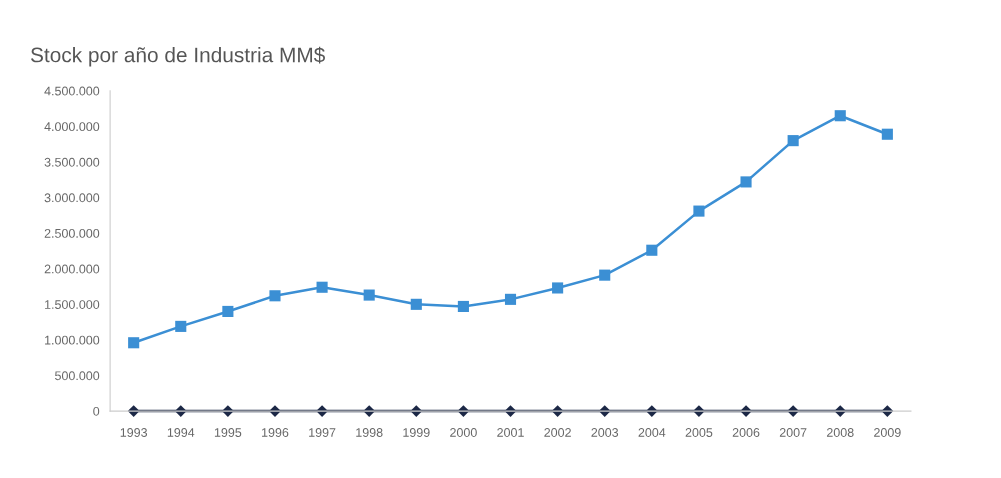 The image size is (1001, 478). I want to click on y-tick-label: 3.000.000, so click(72, 198).